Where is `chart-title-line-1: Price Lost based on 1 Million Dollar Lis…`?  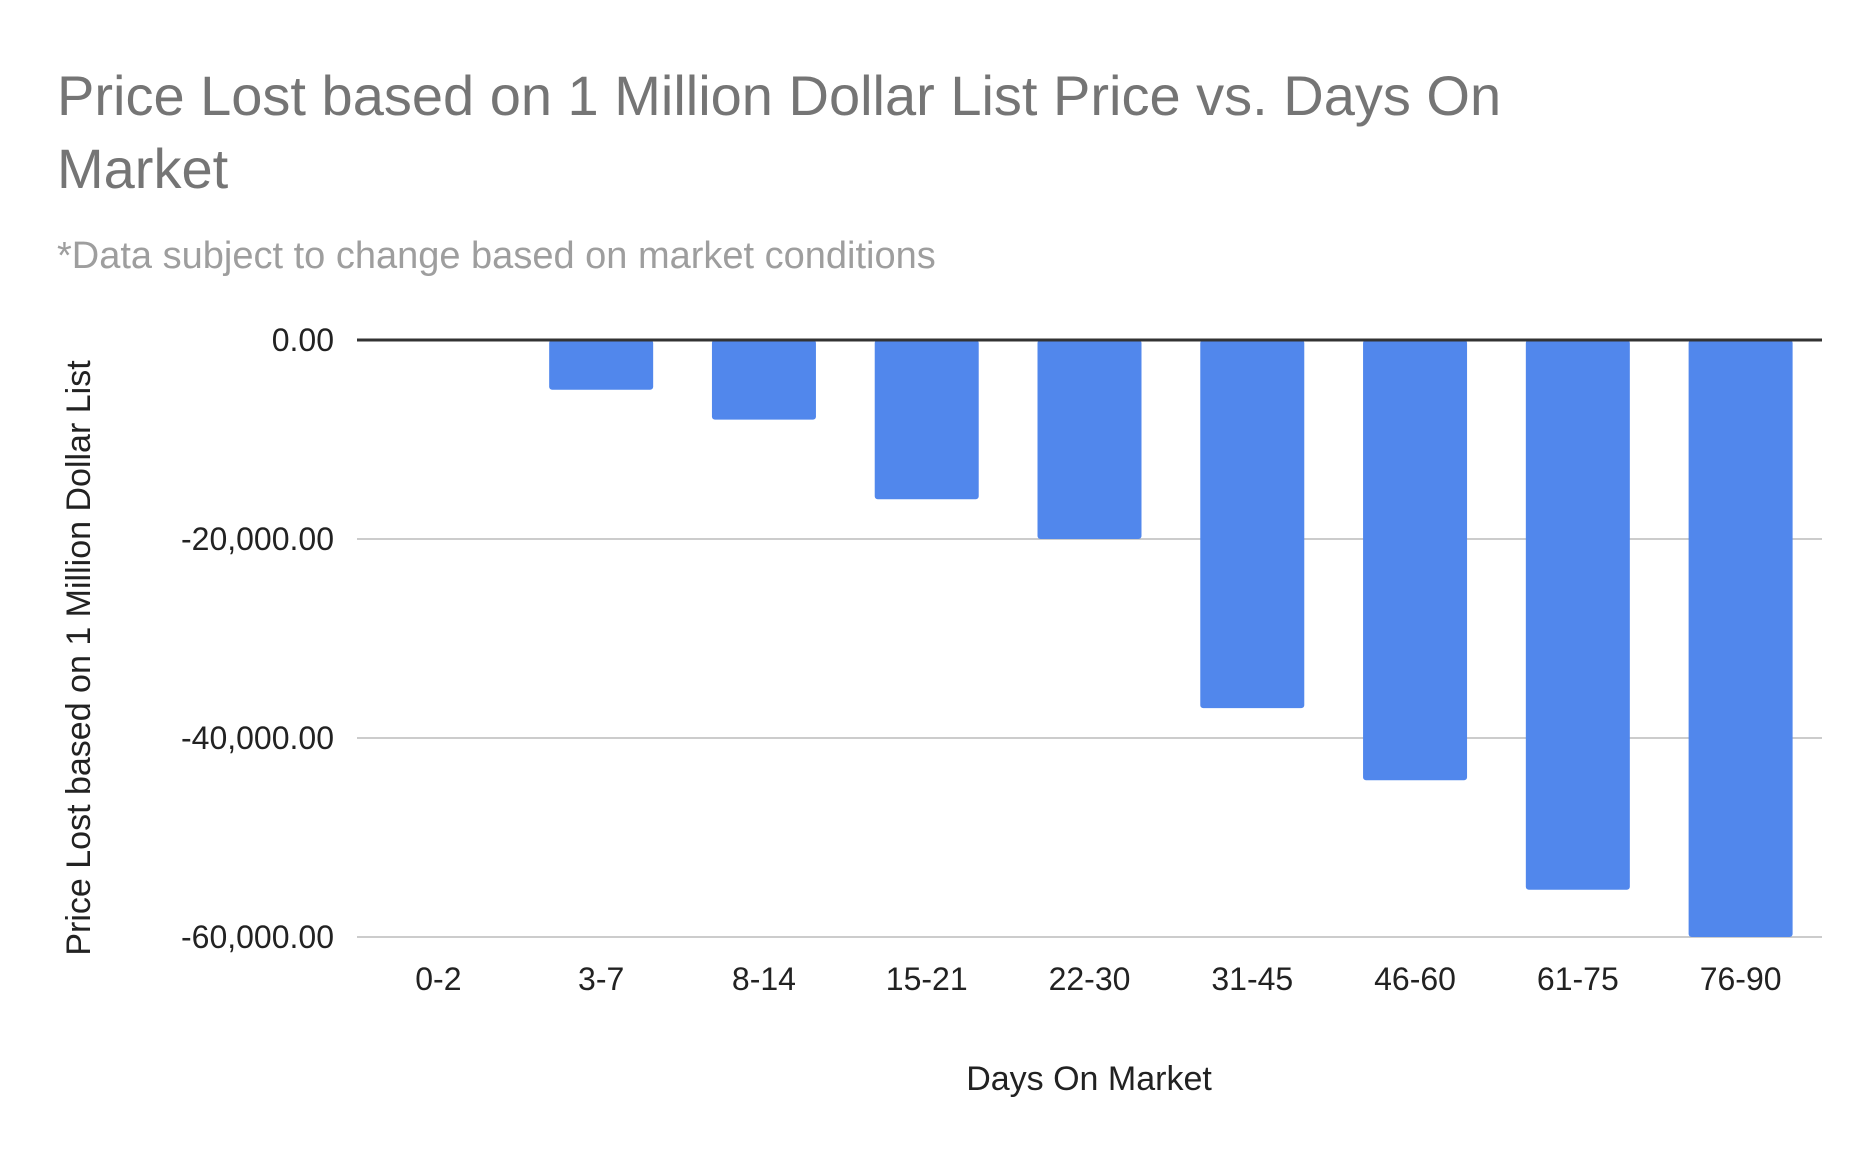
chart-title-line-1: Price Lost based on 1 Million Dollar Lis… is located at coordinates (779, 95).